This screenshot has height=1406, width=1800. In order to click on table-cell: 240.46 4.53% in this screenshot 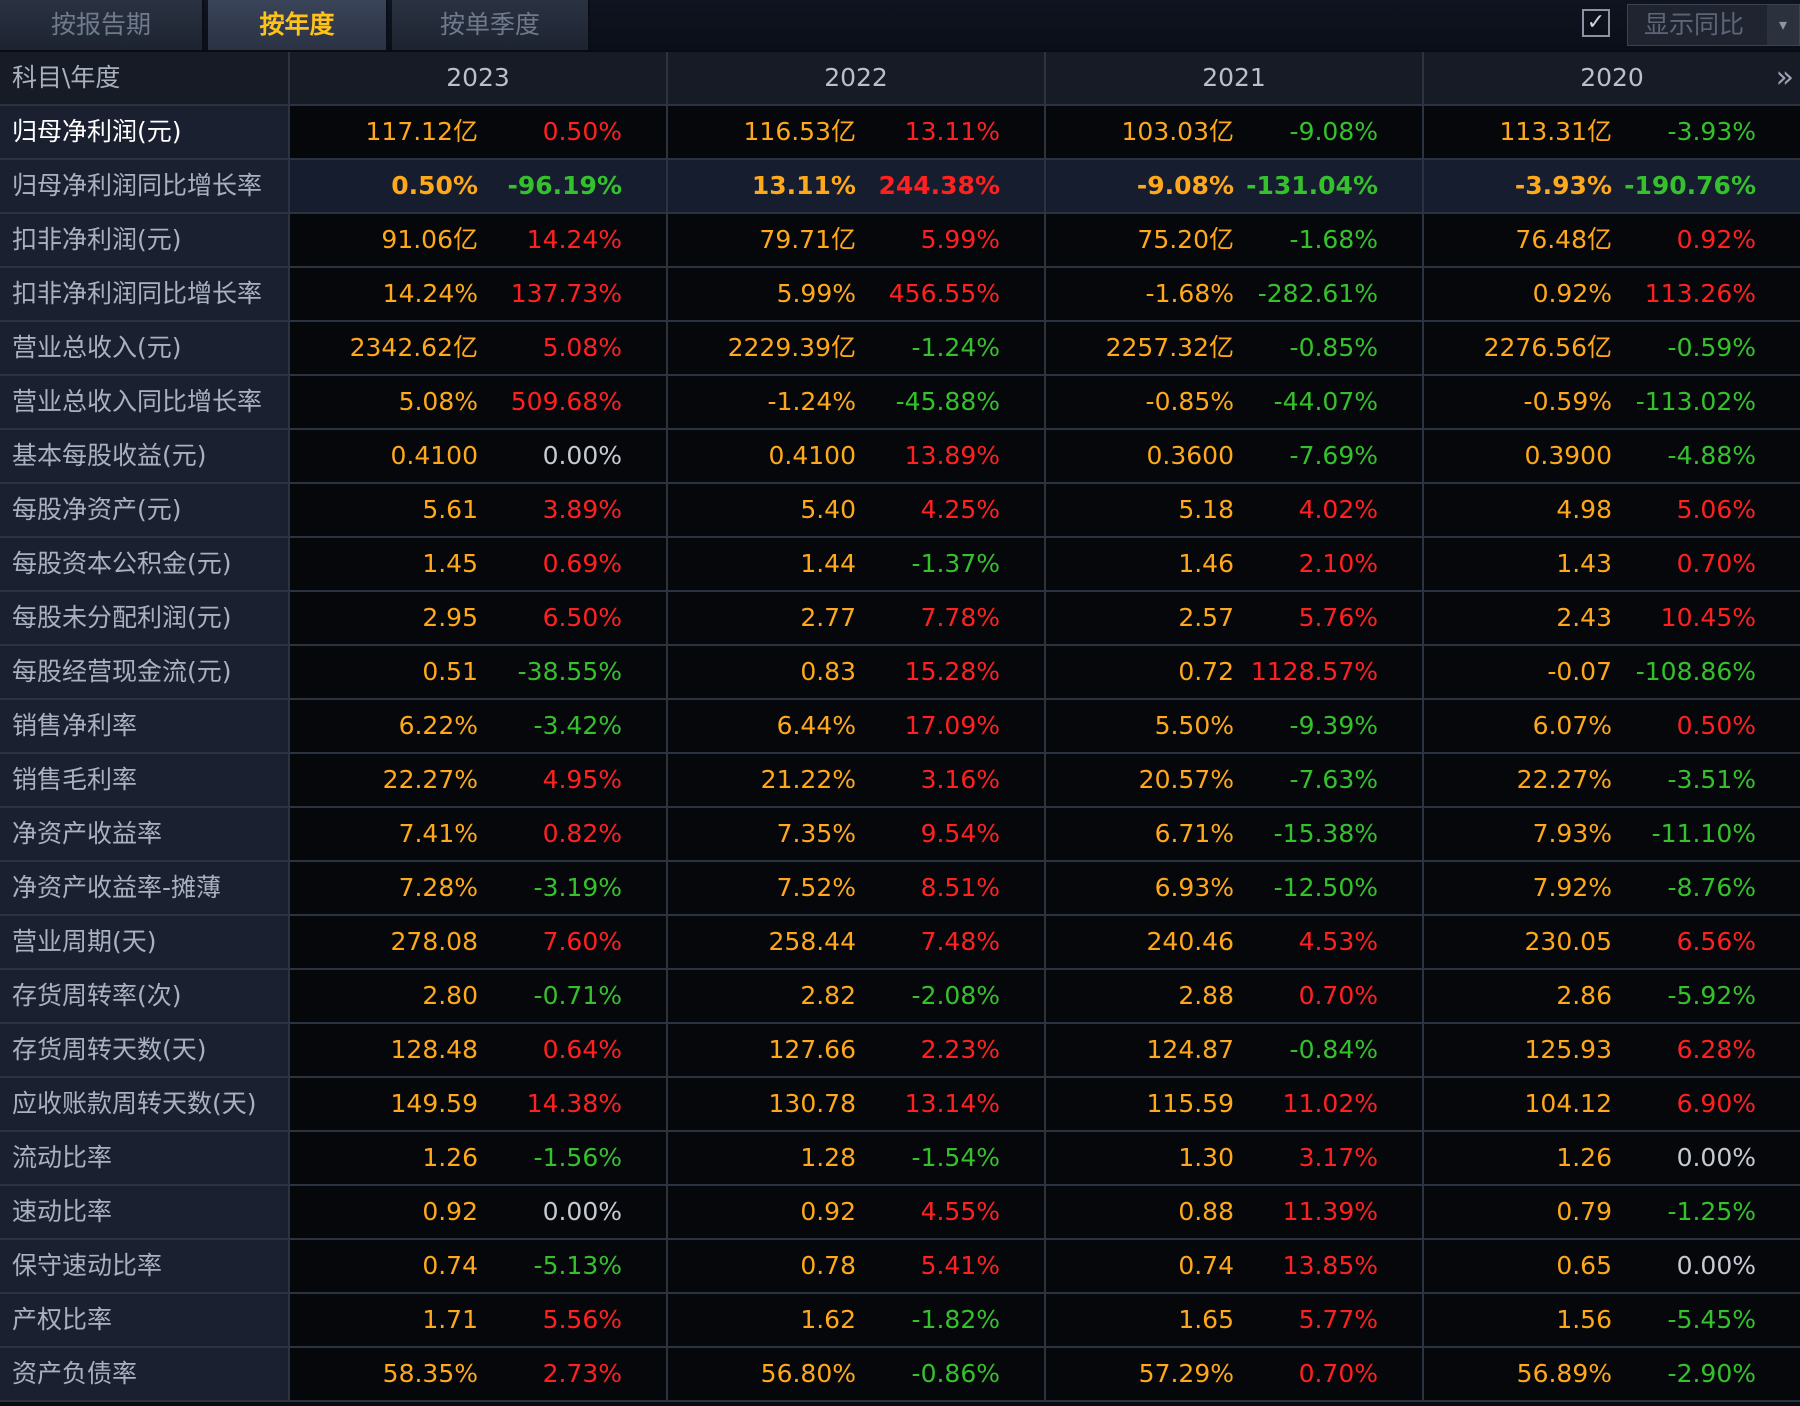, I will do `click(1235, 942)`.